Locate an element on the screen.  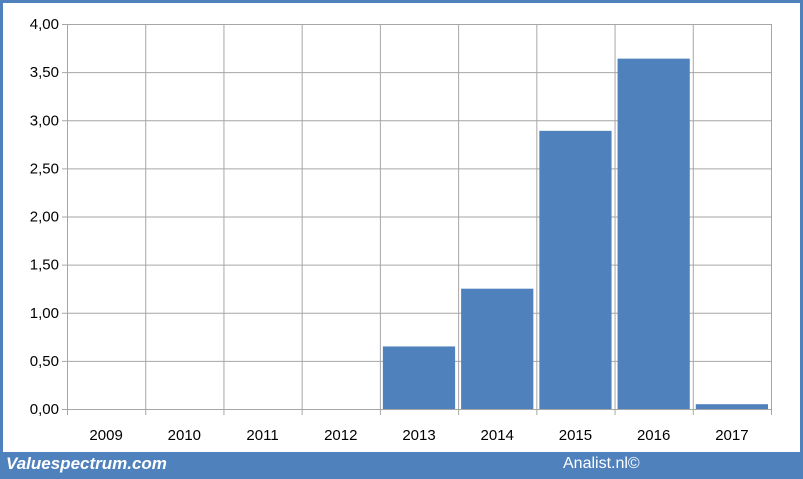
y-tick-label: 2,00 is located at coordinates (44, 217).